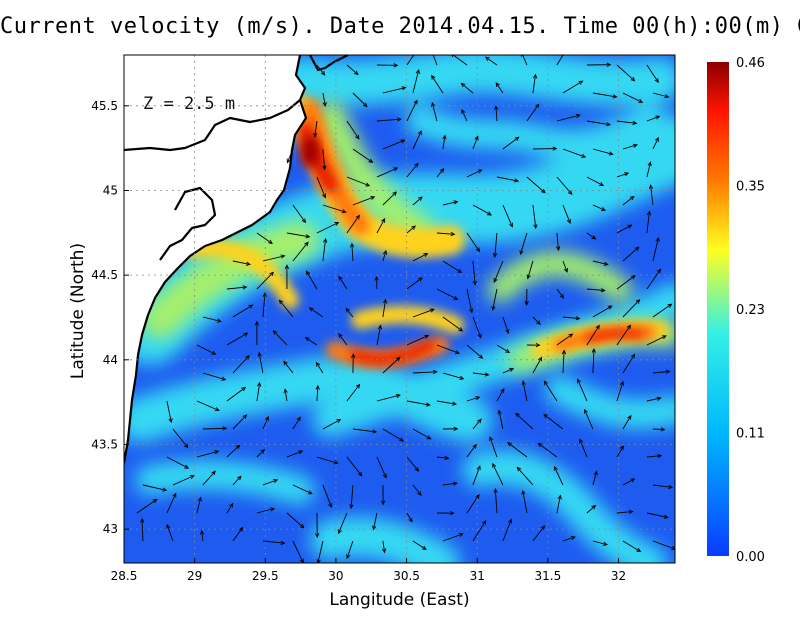 Image resolution: width=800 pixels, height=618 pixels. Describe the element at coordinates (547, 576) in the screenshot. I see `x-tick-label: 31.5` at that location.